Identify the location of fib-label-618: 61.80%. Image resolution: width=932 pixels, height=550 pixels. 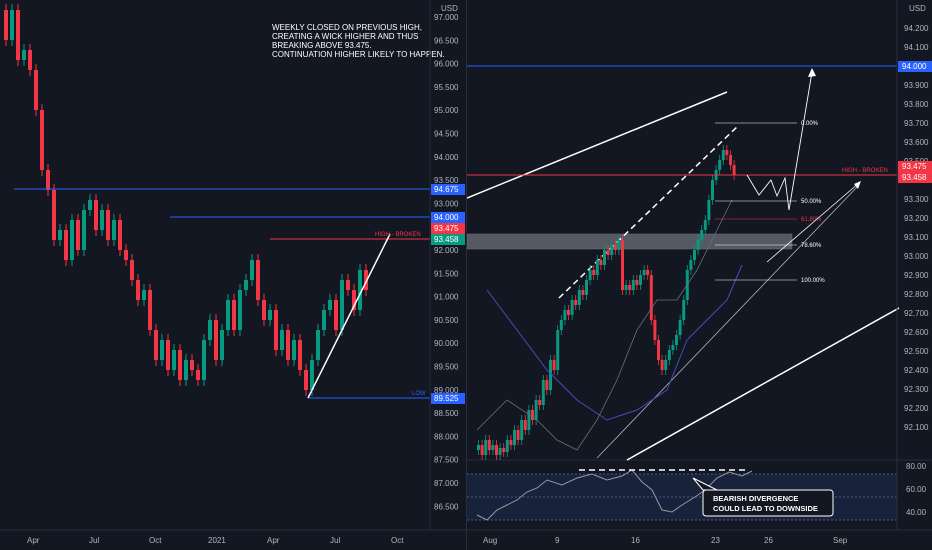
(811, 220).